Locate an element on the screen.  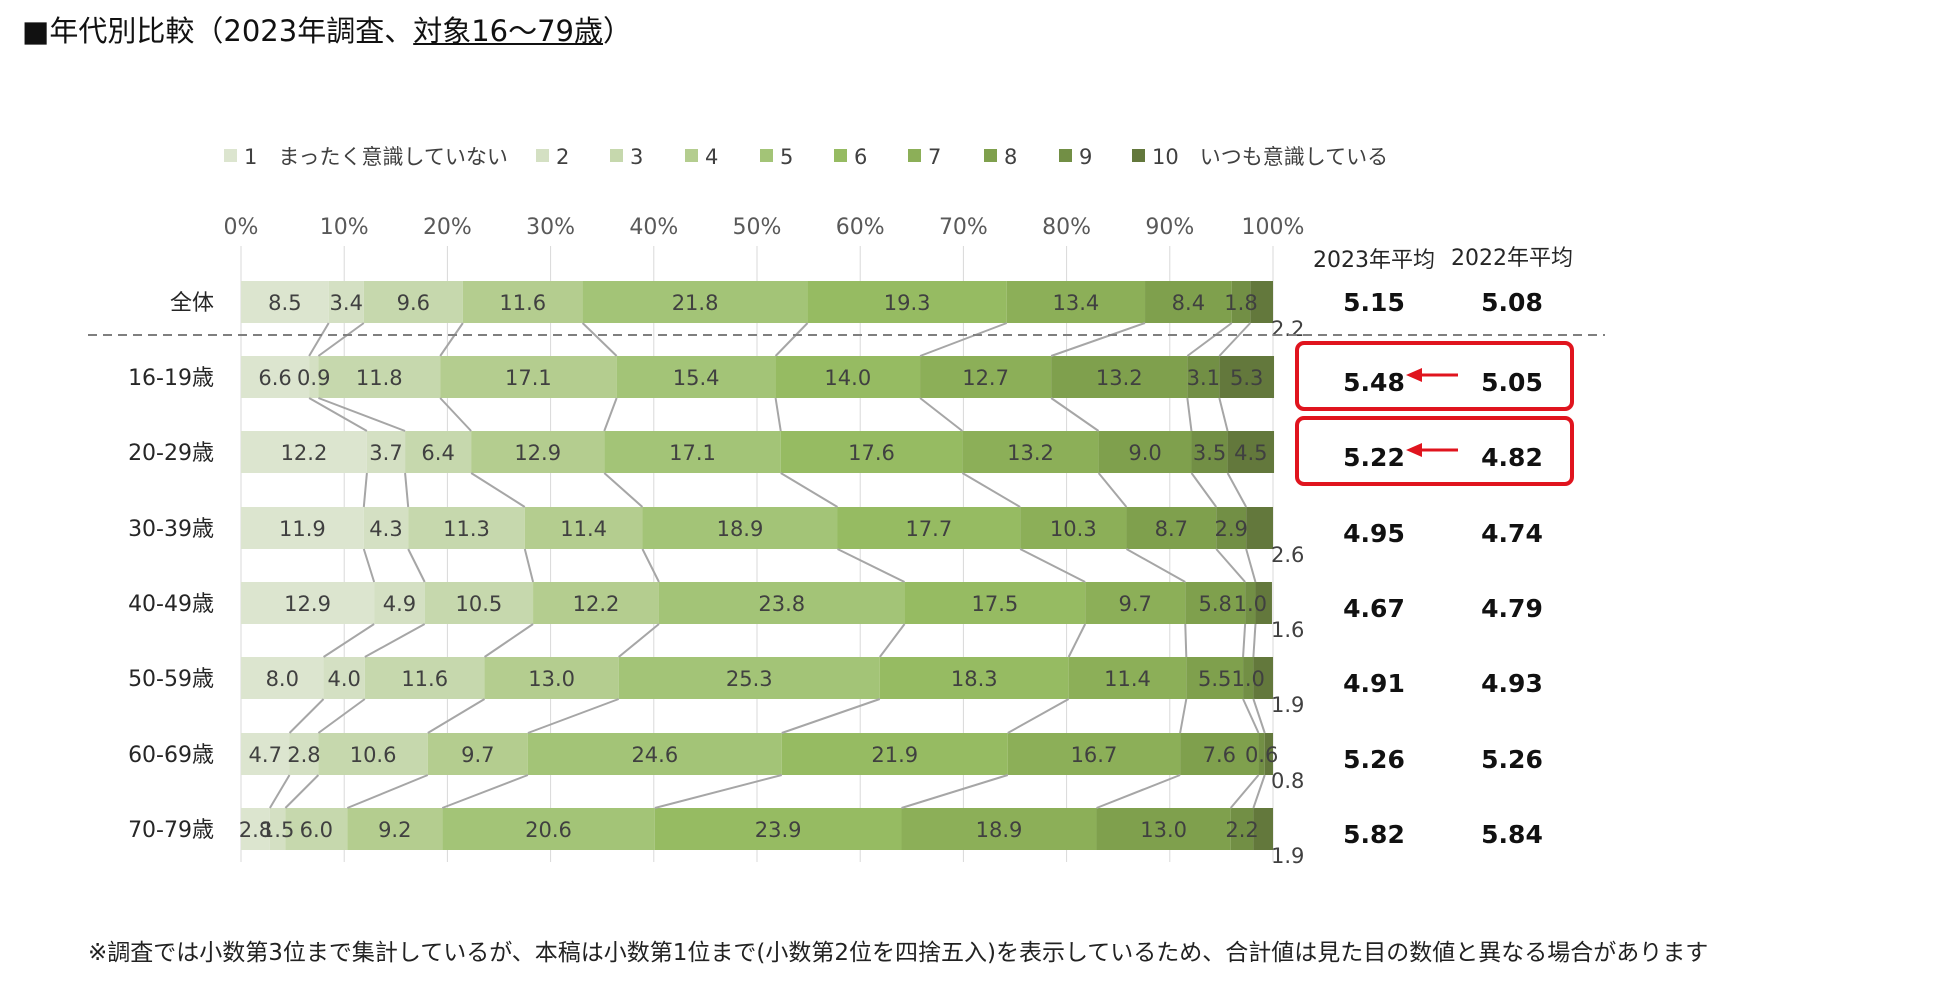
legend-label: 2 is located at coordinates (562, 157).